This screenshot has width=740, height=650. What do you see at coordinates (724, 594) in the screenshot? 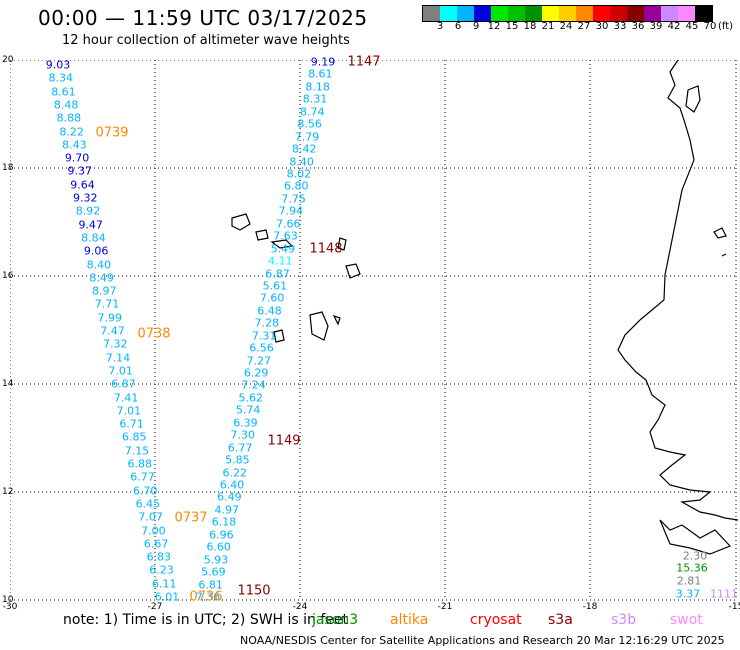
I see `corner-value: 1111` at bounding box center [724, 594].